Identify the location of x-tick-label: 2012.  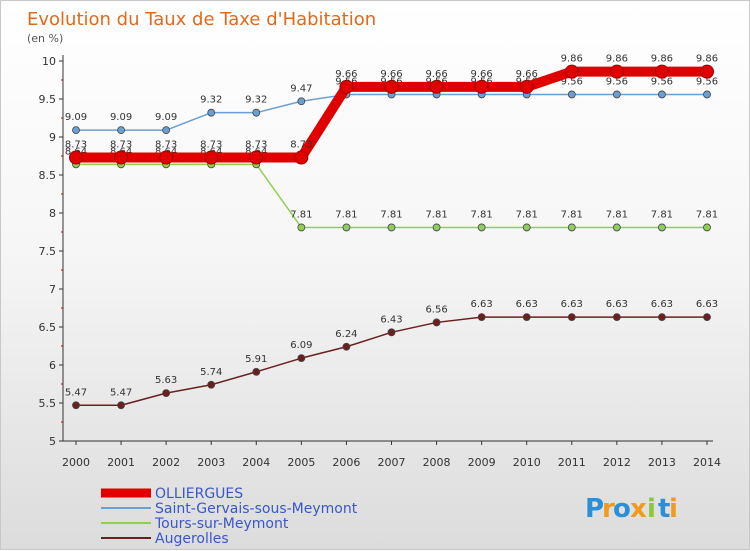
(617, 462).